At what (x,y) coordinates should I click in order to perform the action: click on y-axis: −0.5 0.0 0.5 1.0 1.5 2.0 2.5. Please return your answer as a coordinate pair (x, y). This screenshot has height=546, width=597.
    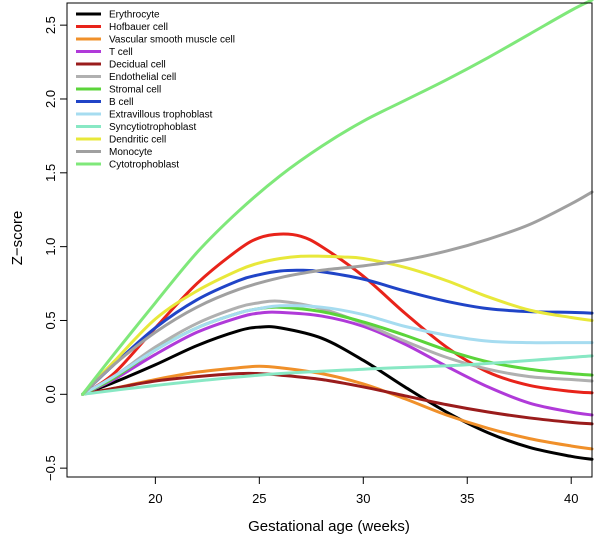
    Looking at the image, I should click on (55, 248).